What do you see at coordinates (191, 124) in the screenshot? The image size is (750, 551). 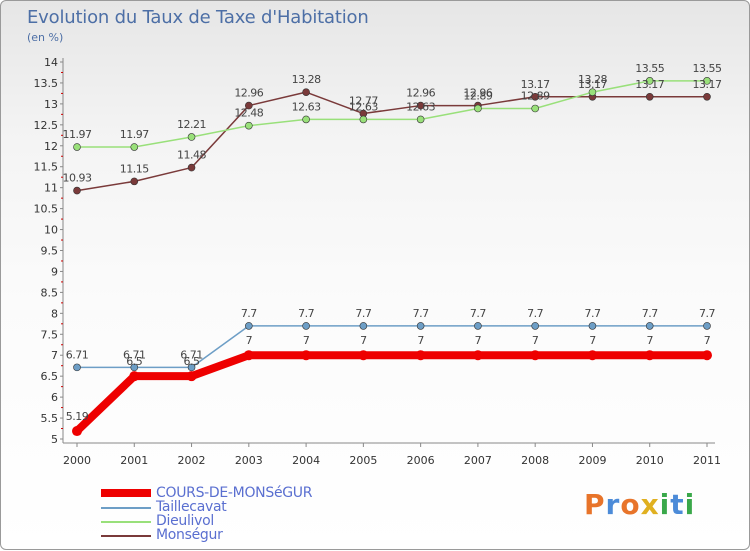 I see `data-label: 12.21` at bounding box center [191, 124].